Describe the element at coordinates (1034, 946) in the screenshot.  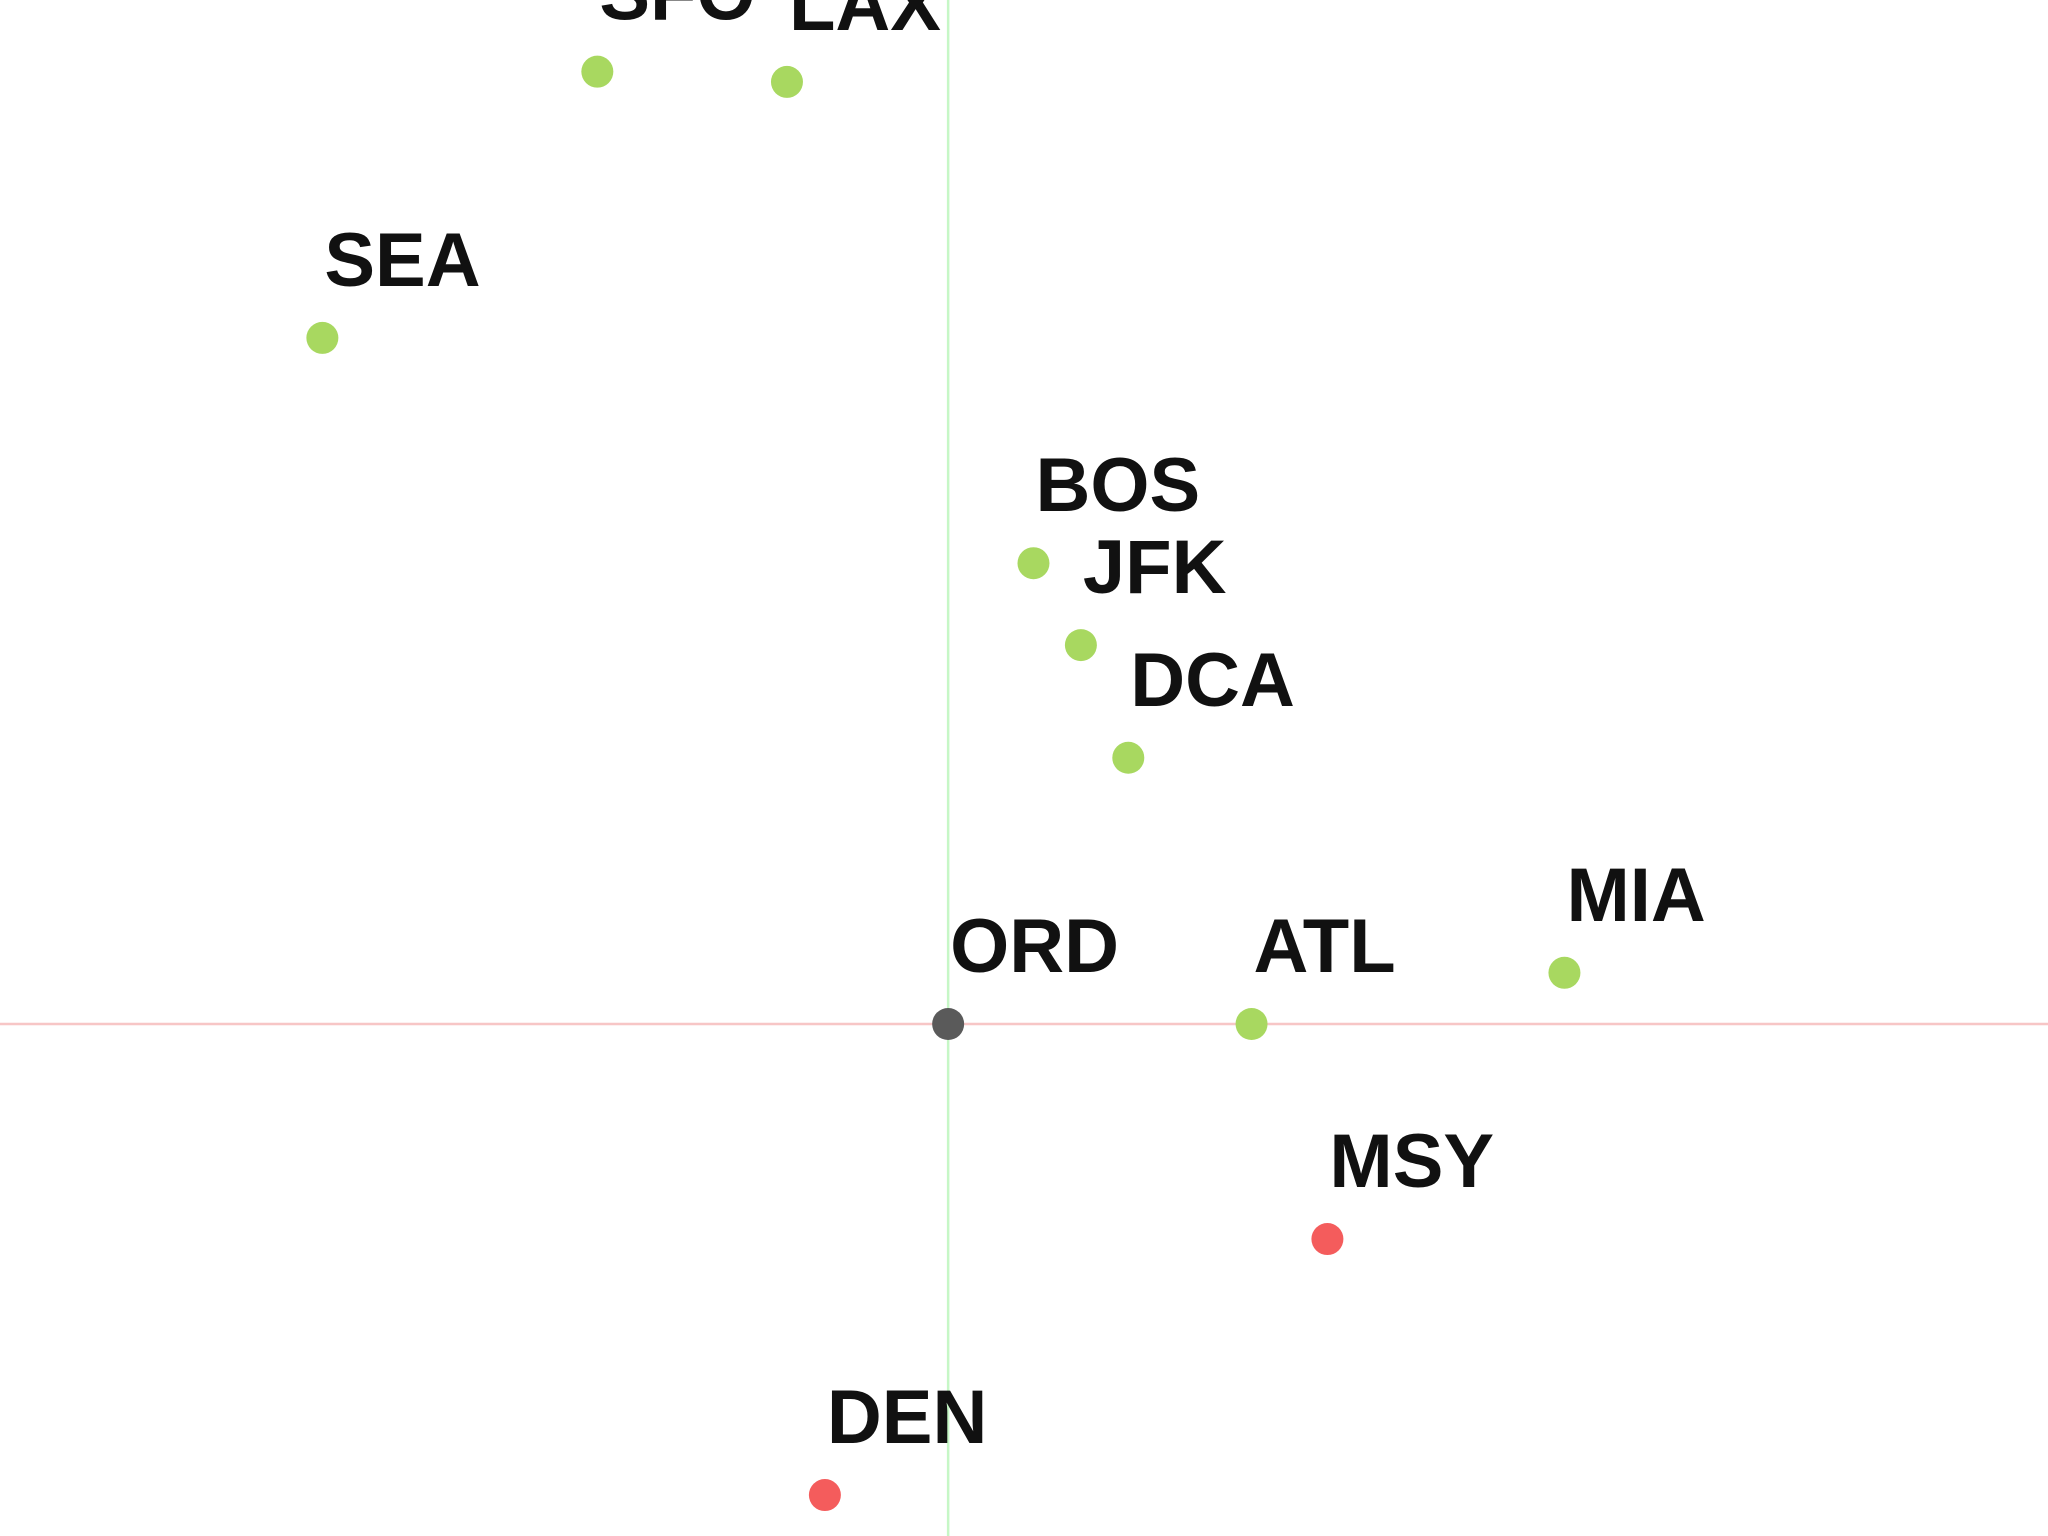
I see `point-label-ord: ORD` at that location.